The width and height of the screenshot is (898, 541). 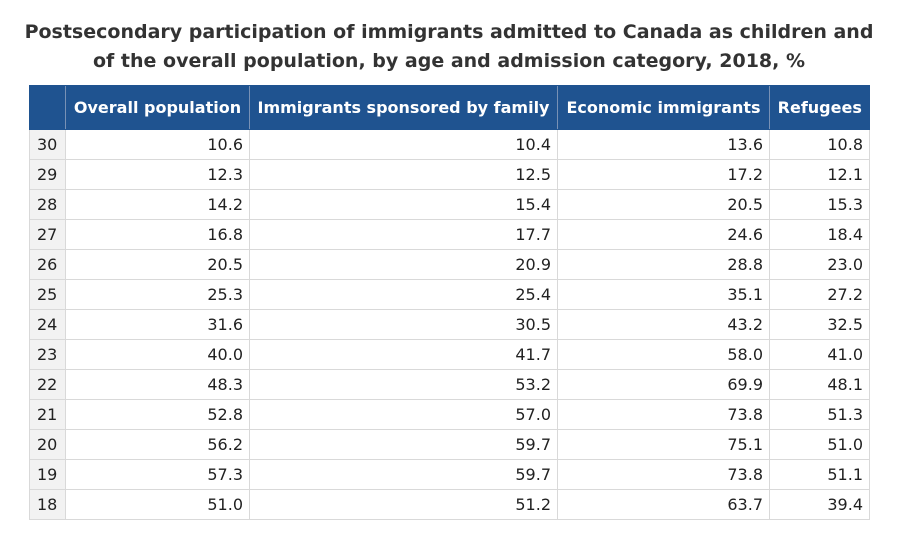 I want to click on table-row: 21 52.8 57.0 73.8 51.3, so click(x=449, y=414).